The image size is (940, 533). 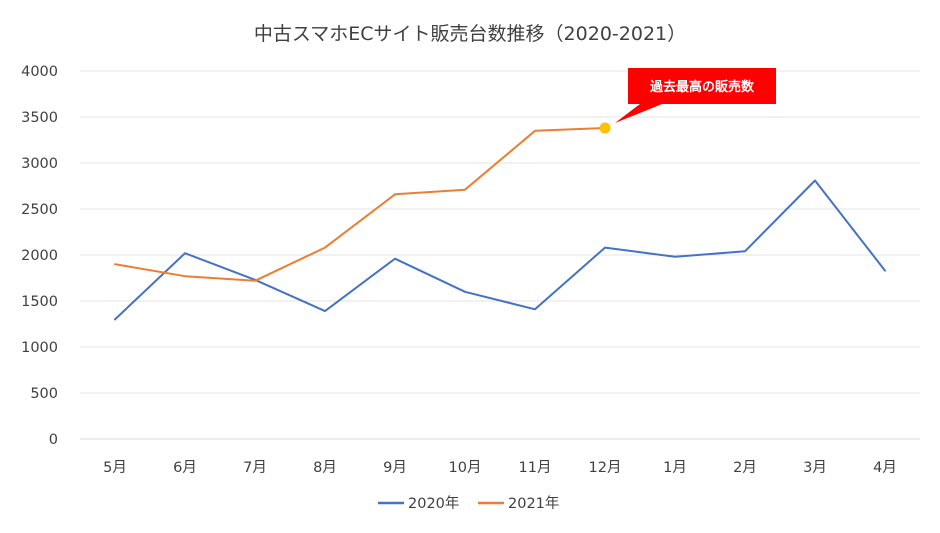 I want to click on highlight-marker, so click(x=605, y=128).